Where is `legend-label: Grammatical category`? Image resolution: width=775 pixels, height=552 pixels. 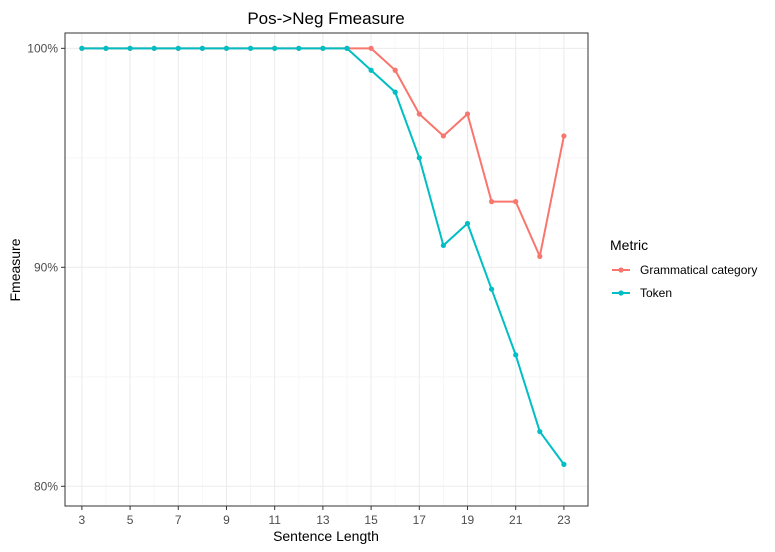
legend-label: Grammatical category is located at coordinates (698, 270).